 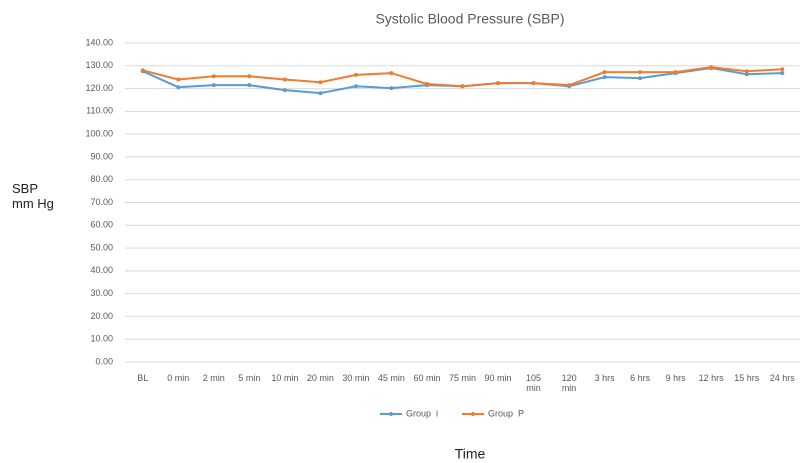 I want to click on x-tick-label: 15 hrs, so click(x=747, y=378).